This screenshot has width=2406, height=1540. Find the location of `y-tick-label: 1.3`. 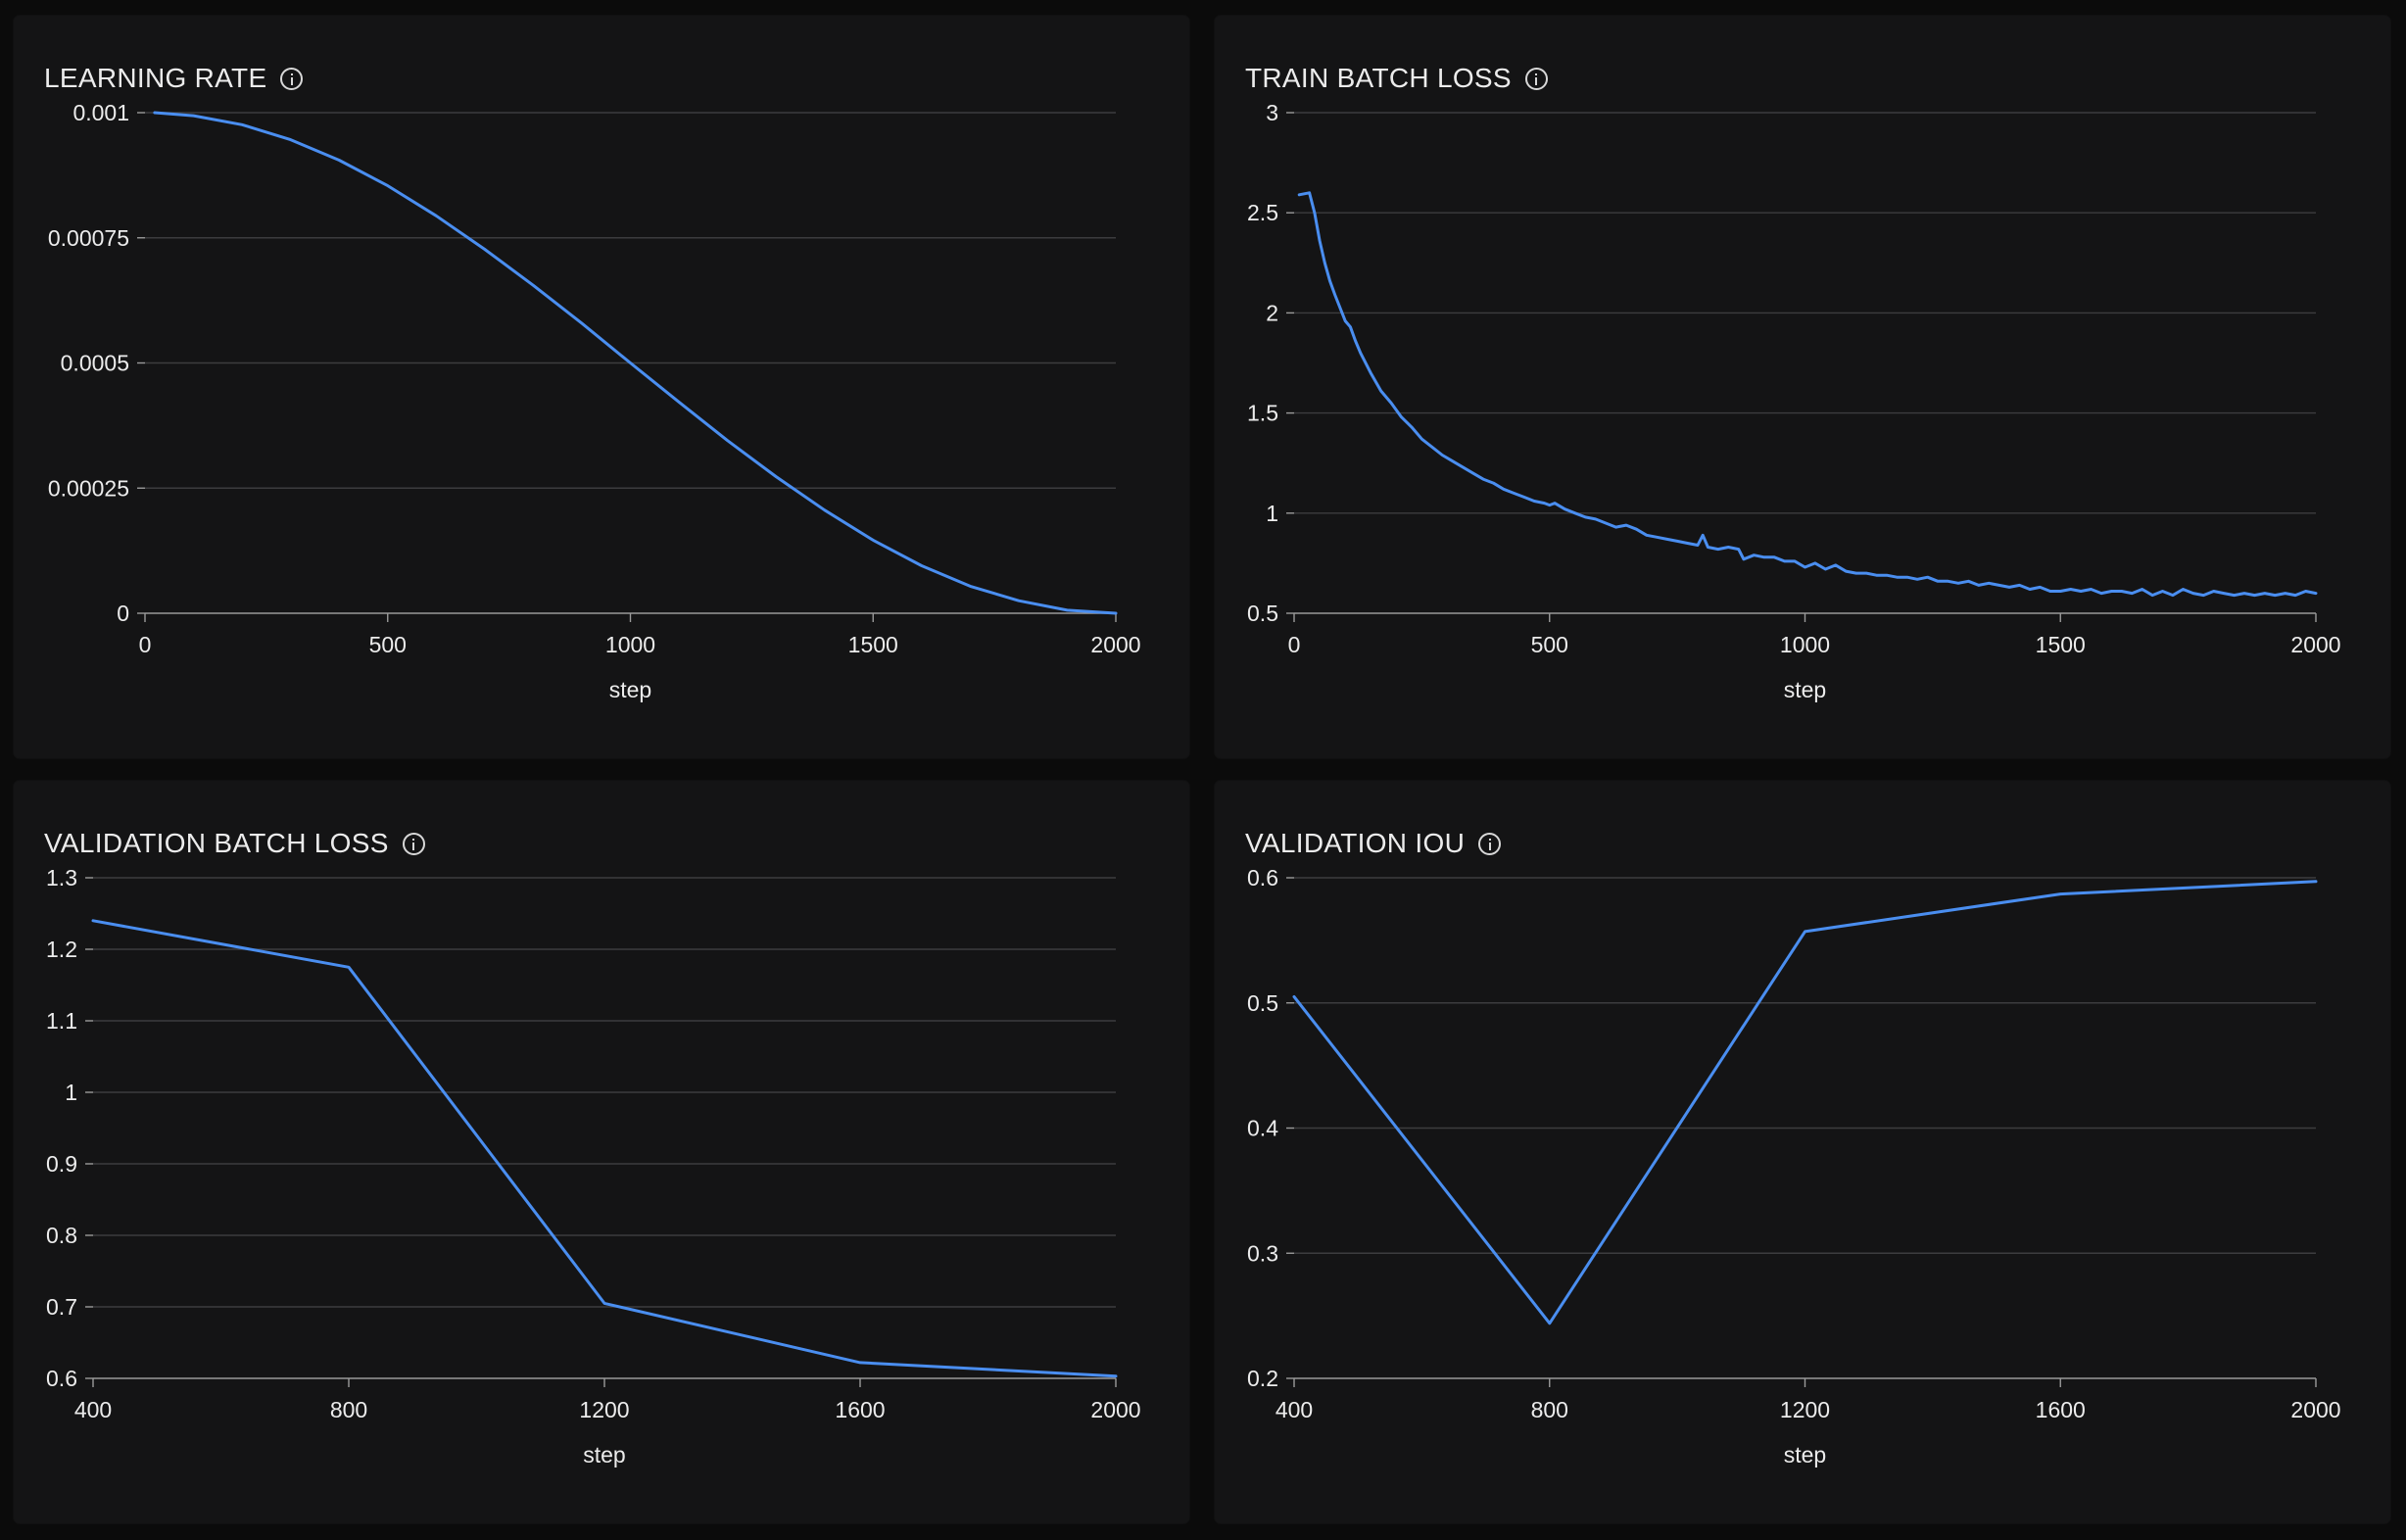

y-tick-label: 1.3 is located at coordinates (61, 877).